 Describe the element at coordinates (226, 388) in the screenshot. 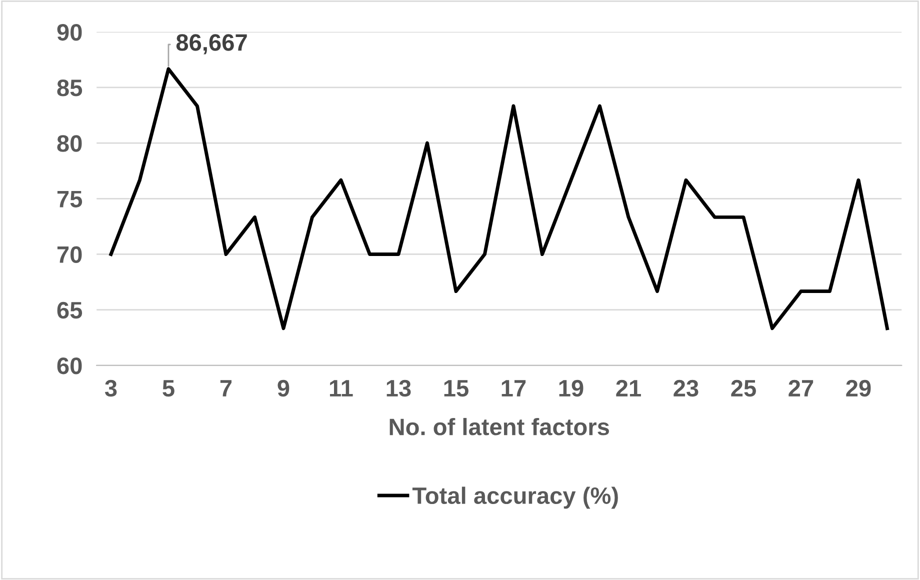

I see `x-tick-label: 7` at that location.